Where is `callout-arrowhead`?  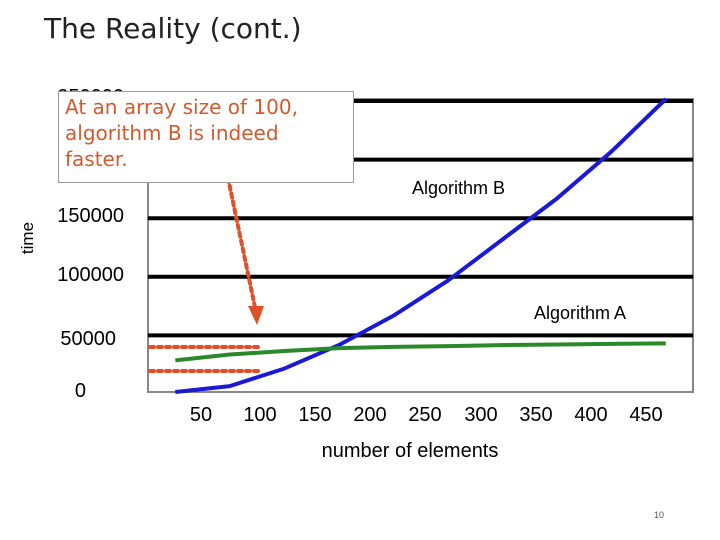
callout-arrowhead is located at coordinates (256, 315).